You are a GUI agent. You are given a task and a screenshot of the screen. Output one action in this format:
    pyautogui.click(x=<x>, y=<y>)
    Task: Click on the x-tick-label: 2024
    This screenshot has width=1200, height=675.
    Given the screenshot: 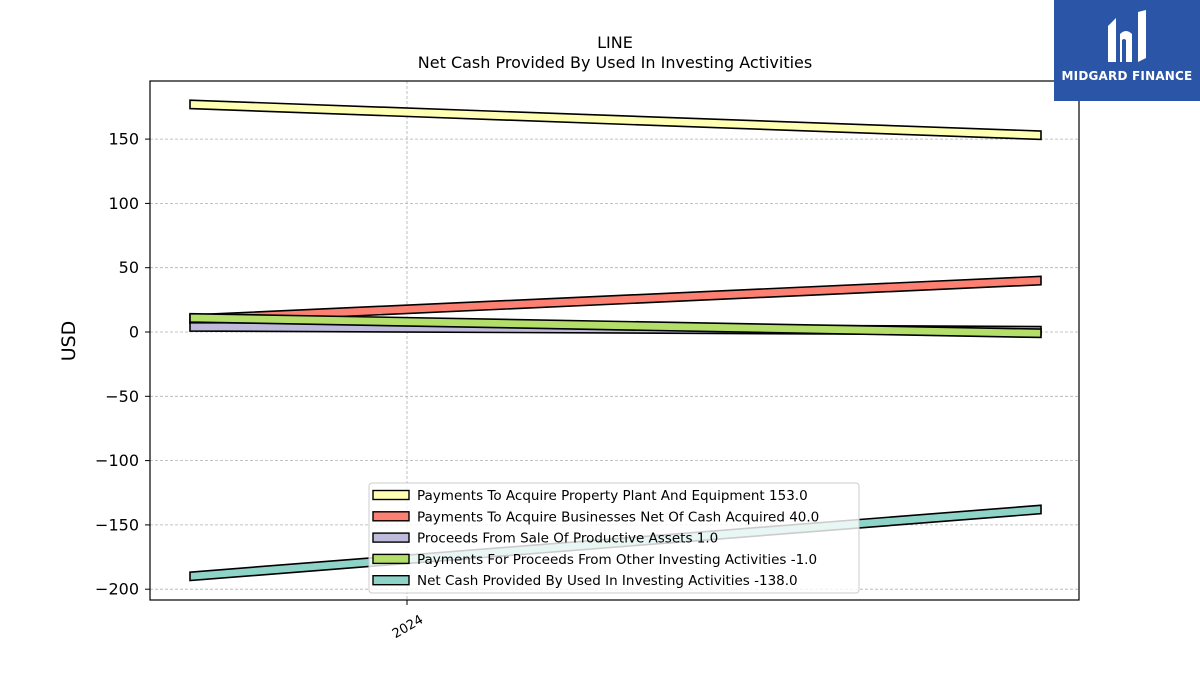 What is the action you would take?
    pyautogui.click(x=408, y=627)
    